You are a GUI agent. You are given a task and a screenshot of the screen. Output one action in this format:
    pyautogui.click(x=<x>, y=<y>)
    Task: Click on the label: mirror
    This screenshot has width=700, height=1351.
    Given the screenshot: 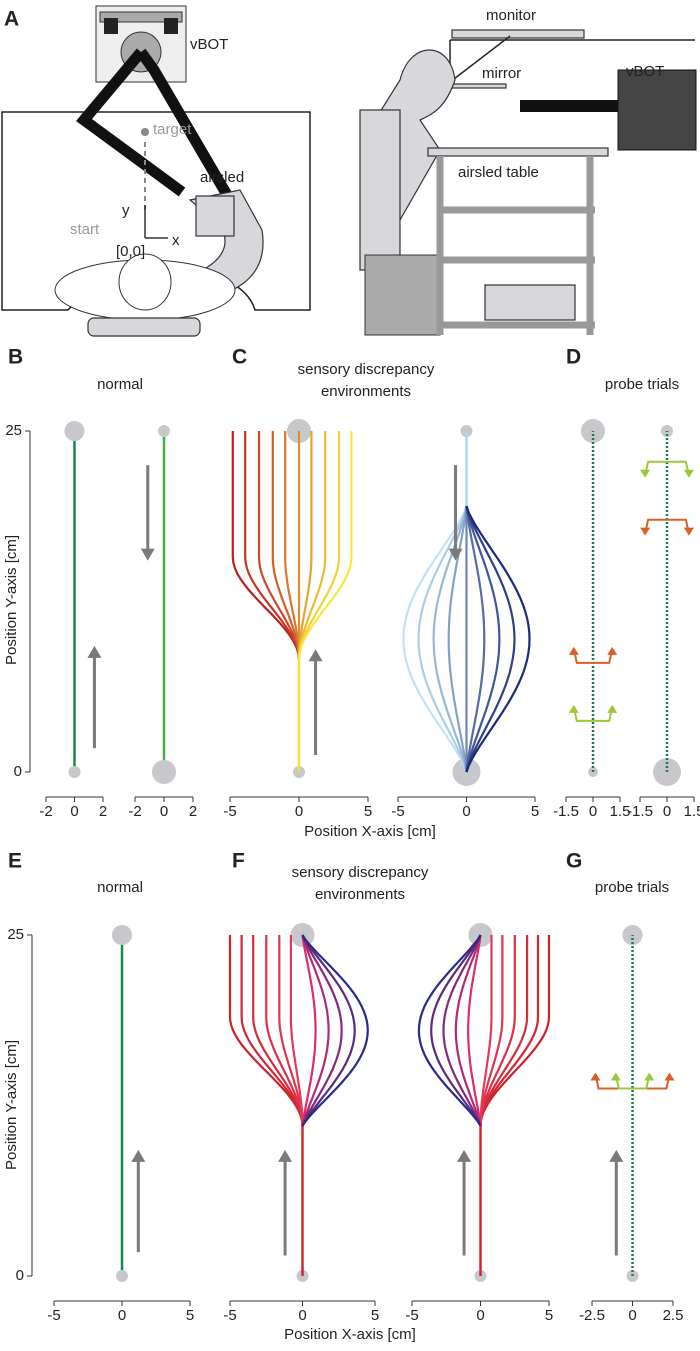 What is the action you would take?
    pyautogui.click(x=501, y=73)
    